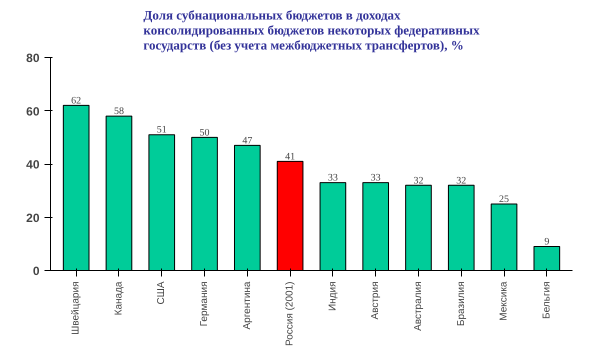 This screenshot has height=350, width=614. I want to click on x-tick-label: Германия, so click(204, 303).